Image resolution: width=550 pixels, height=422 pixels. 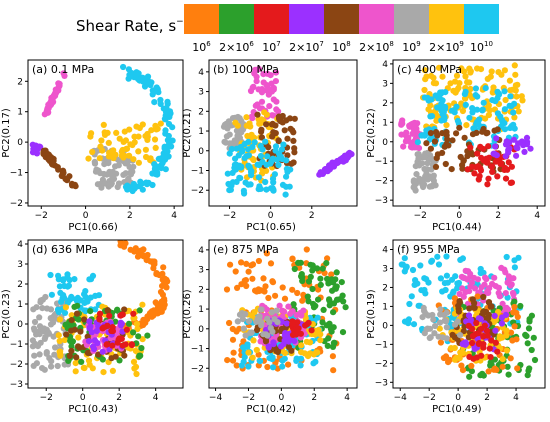 I want to click on y-tick-label: 0, so click(x=201, y=152).